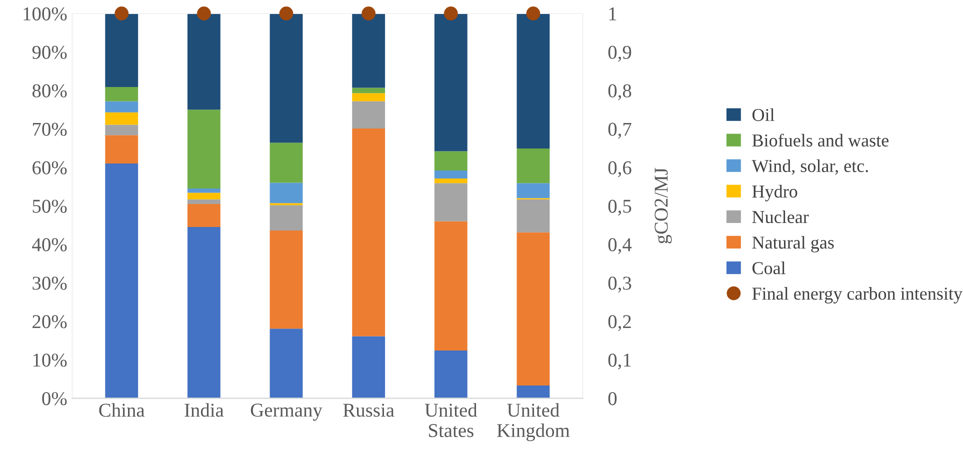 The height and width of the screenshot is (450, 963). What do you see at coordinates (50, 129) in the screenshot?
I see `y-tick-label: 70%` at bounding box center [50, 129].